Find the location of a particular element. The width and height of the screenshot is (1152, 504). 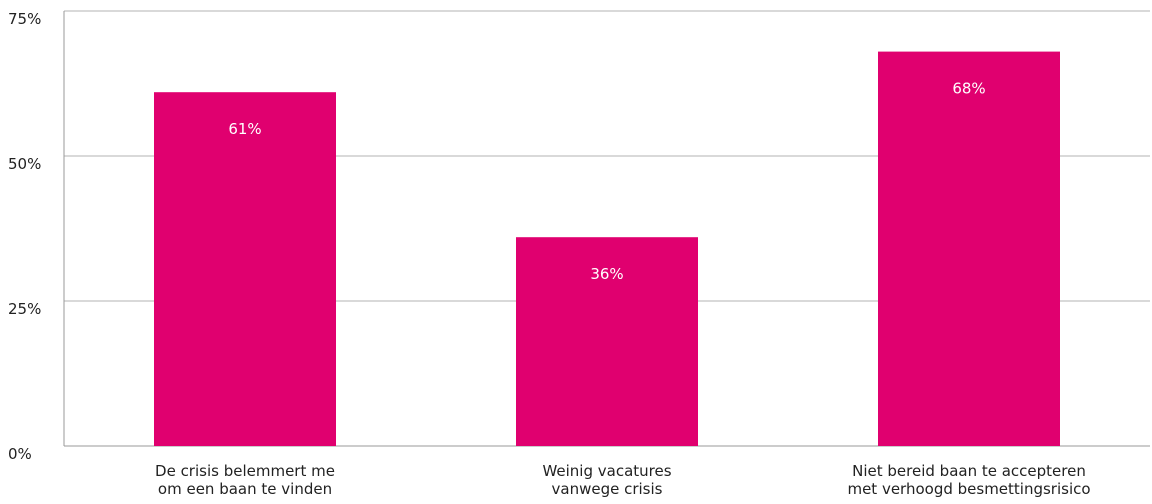

category-label: Niet bereid baan te accepteren is located at coordinates (969, 471).